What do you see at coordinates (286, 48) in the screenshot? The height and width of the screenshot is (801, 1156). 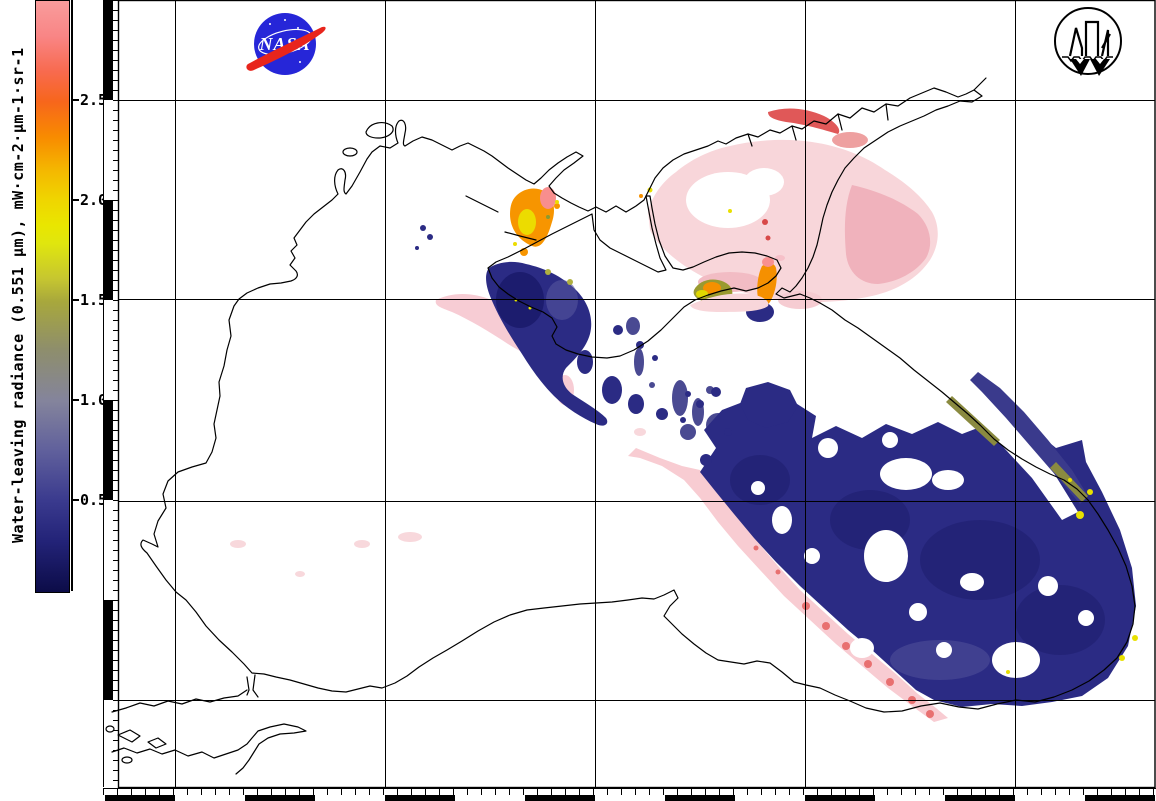 I see `nasa-swoosh-icon` at bounding box center [286, 48].